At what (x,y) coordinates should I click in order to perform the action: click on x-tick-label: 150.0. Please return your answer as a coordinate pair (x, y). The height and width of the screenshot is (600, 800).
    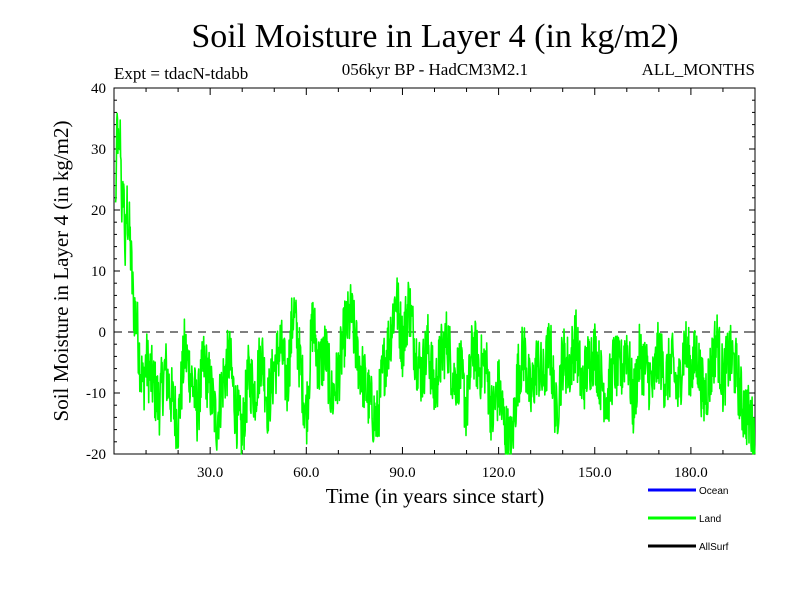
    Looking at the image, I should click on (595, 473).